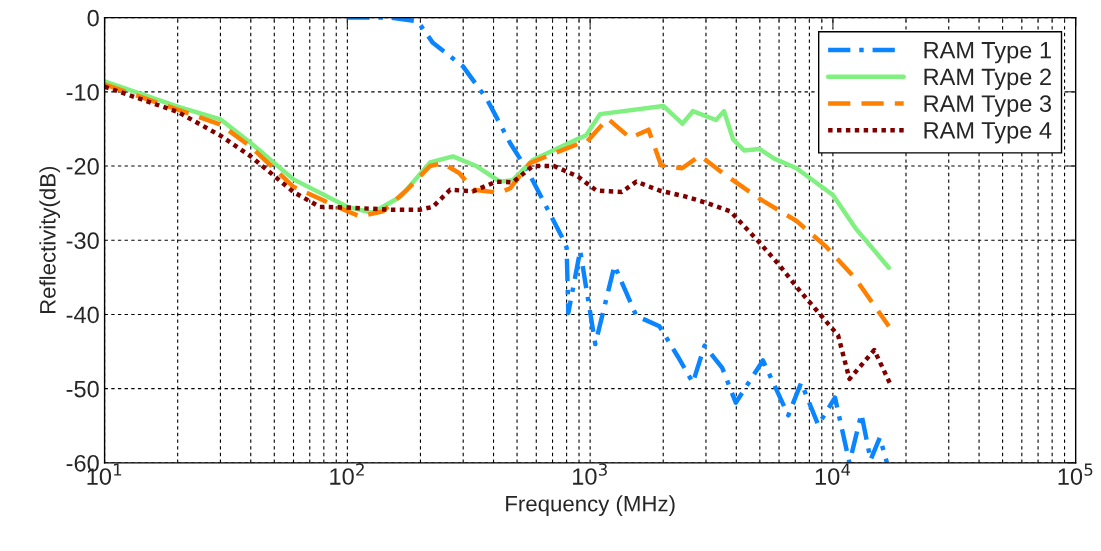 The width and height of the screenshot is (1101, 551). What do you see at coordinates (987, 79) in the screenshot?
I see `legend-label: RAM Type 2` at bounding box center [987, 79].